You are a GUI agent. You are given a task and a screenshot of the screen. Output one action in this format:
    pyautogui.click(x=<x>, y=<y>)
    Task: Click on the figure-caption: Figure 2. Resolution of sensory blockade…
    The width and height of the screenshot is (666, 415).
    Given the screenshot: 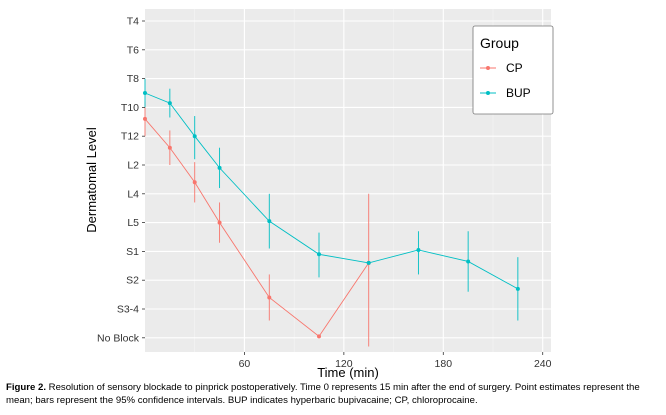 What is the action you would take?
    pyautogui.click(x=333, y=394)
    